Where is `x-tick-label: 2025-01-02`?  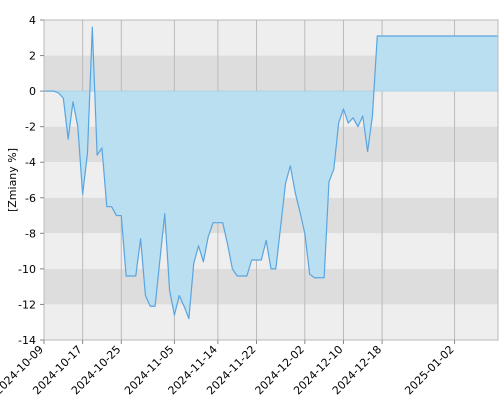 x-tick-label: 2025-01-02 is located at coordinates (429, 370).